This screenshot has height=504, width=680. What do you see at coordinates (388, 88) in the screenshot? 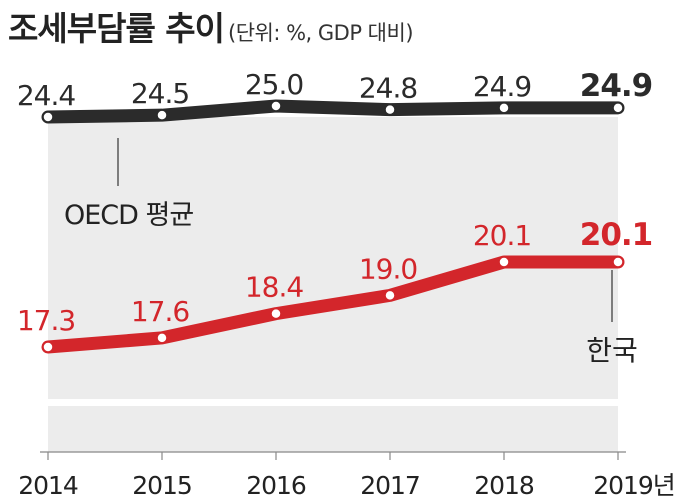
I see `oecd-label-2017: 24.8` at bounding box center [388, 88].